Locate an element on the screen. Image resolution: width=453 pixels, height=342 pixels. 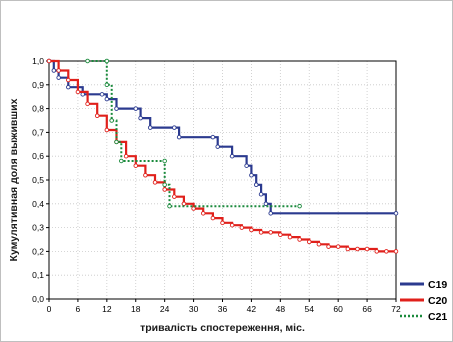
legend-label-C19: C19 is located at coordinates (437, 285).